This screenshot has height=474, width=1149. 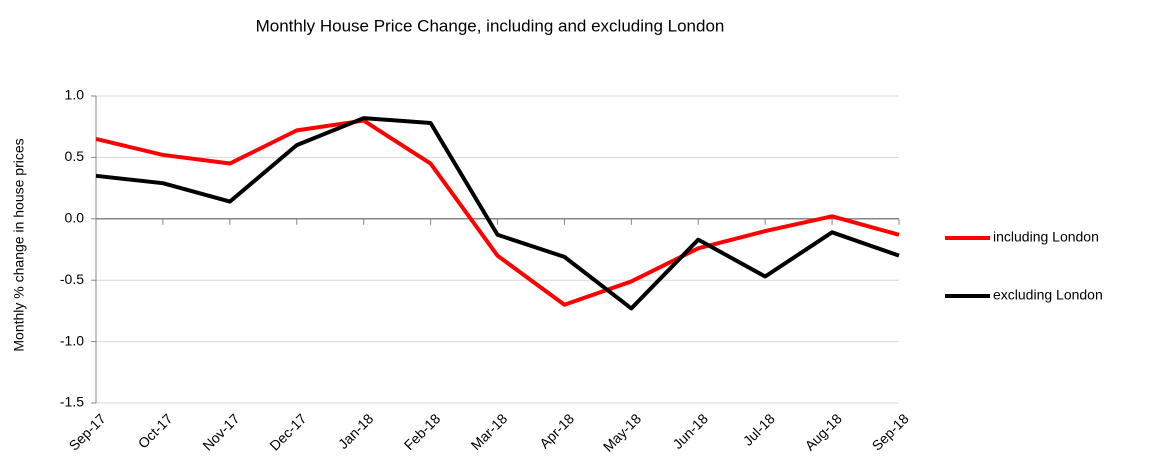 What do you see at coordinates (489, 431) in the screenshot?
I see `x-tick-label: Mar-18` at bounding box center [489, 431].